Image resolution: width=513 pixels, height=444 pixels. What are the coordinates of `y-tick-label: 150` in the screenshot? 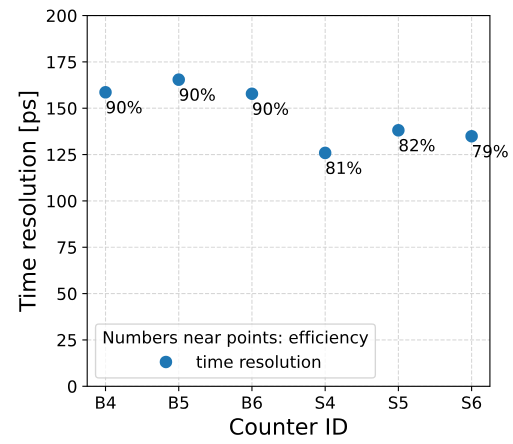 It's located at (62, 108).